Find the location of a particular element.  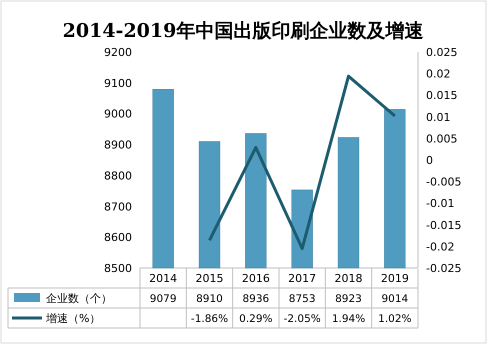

y-tick-label: 8600 is located at coordinates (118, 237).